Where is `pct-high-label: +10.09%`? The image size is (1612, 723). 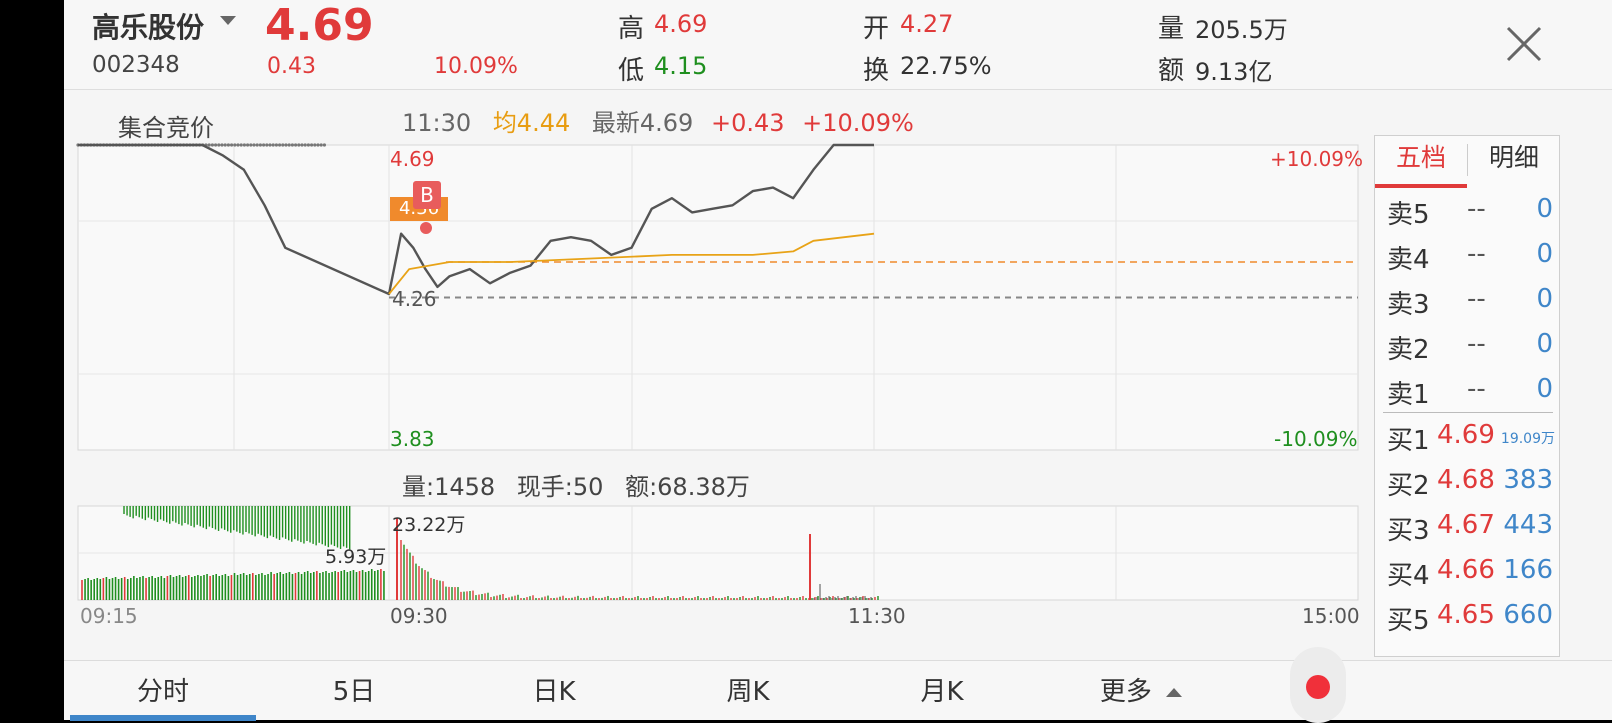
pct-high-label: +10.09% is located at coordinates (1317, 159).